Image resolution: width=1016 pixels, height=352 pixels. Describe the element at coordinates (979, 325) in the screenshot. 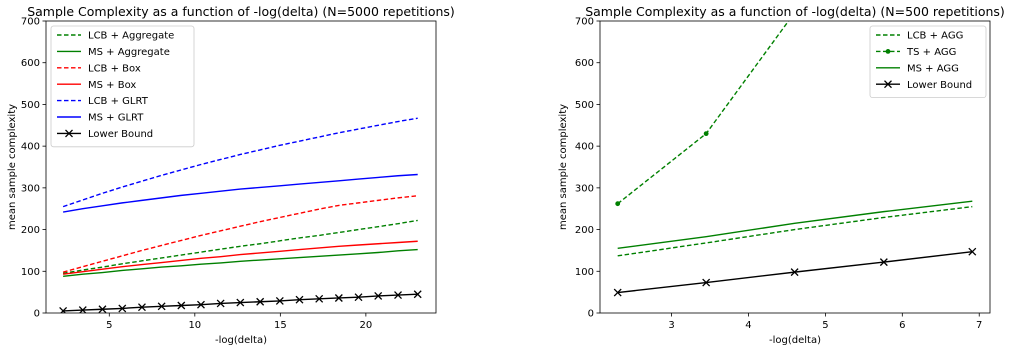

I see `x-tick-label: 7` at that location.